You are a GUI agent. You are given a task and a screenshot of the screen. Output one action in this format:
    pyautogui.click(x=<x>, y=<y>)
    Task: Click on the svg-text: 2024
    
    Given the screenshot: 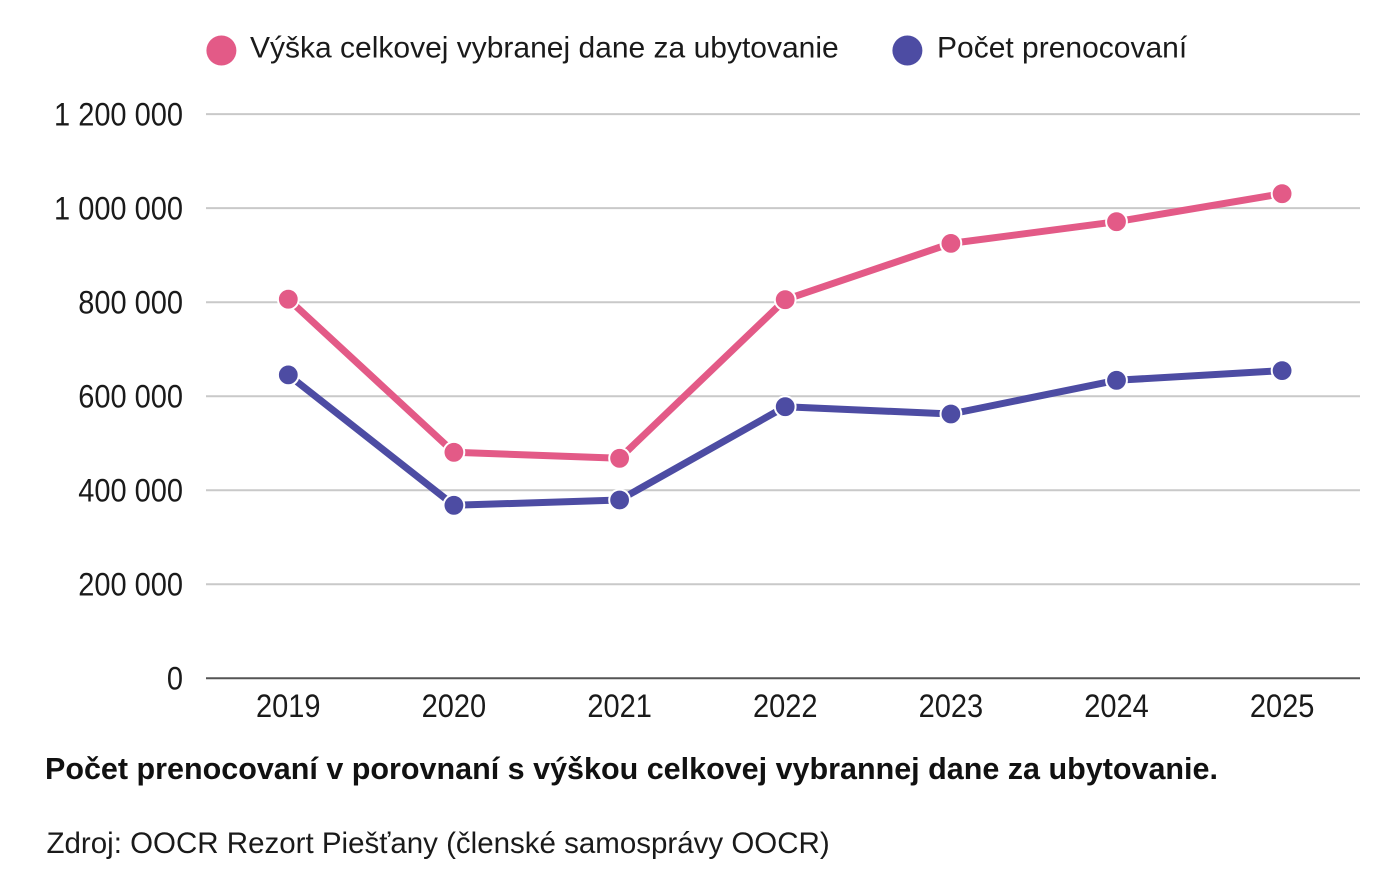 What is the action you would take?
    pyautogui.click(x=1116, y=707)
    